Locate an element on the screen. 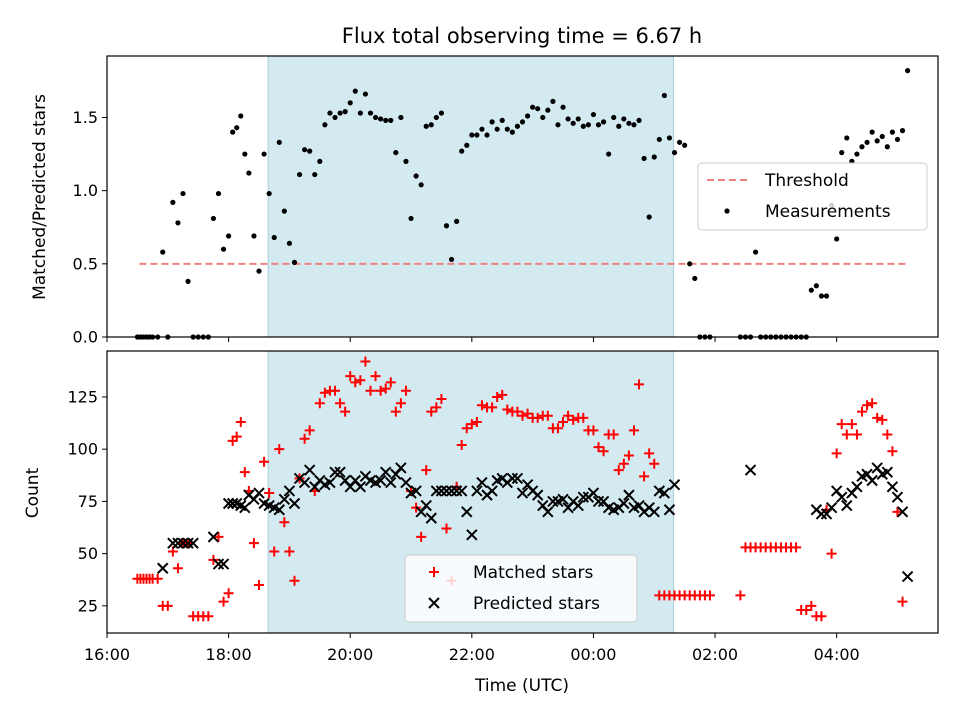 Image resolution: width=960 pixels, height=720 pixels. y-tick-label: 0.5 is located at coordinates (85, 263).